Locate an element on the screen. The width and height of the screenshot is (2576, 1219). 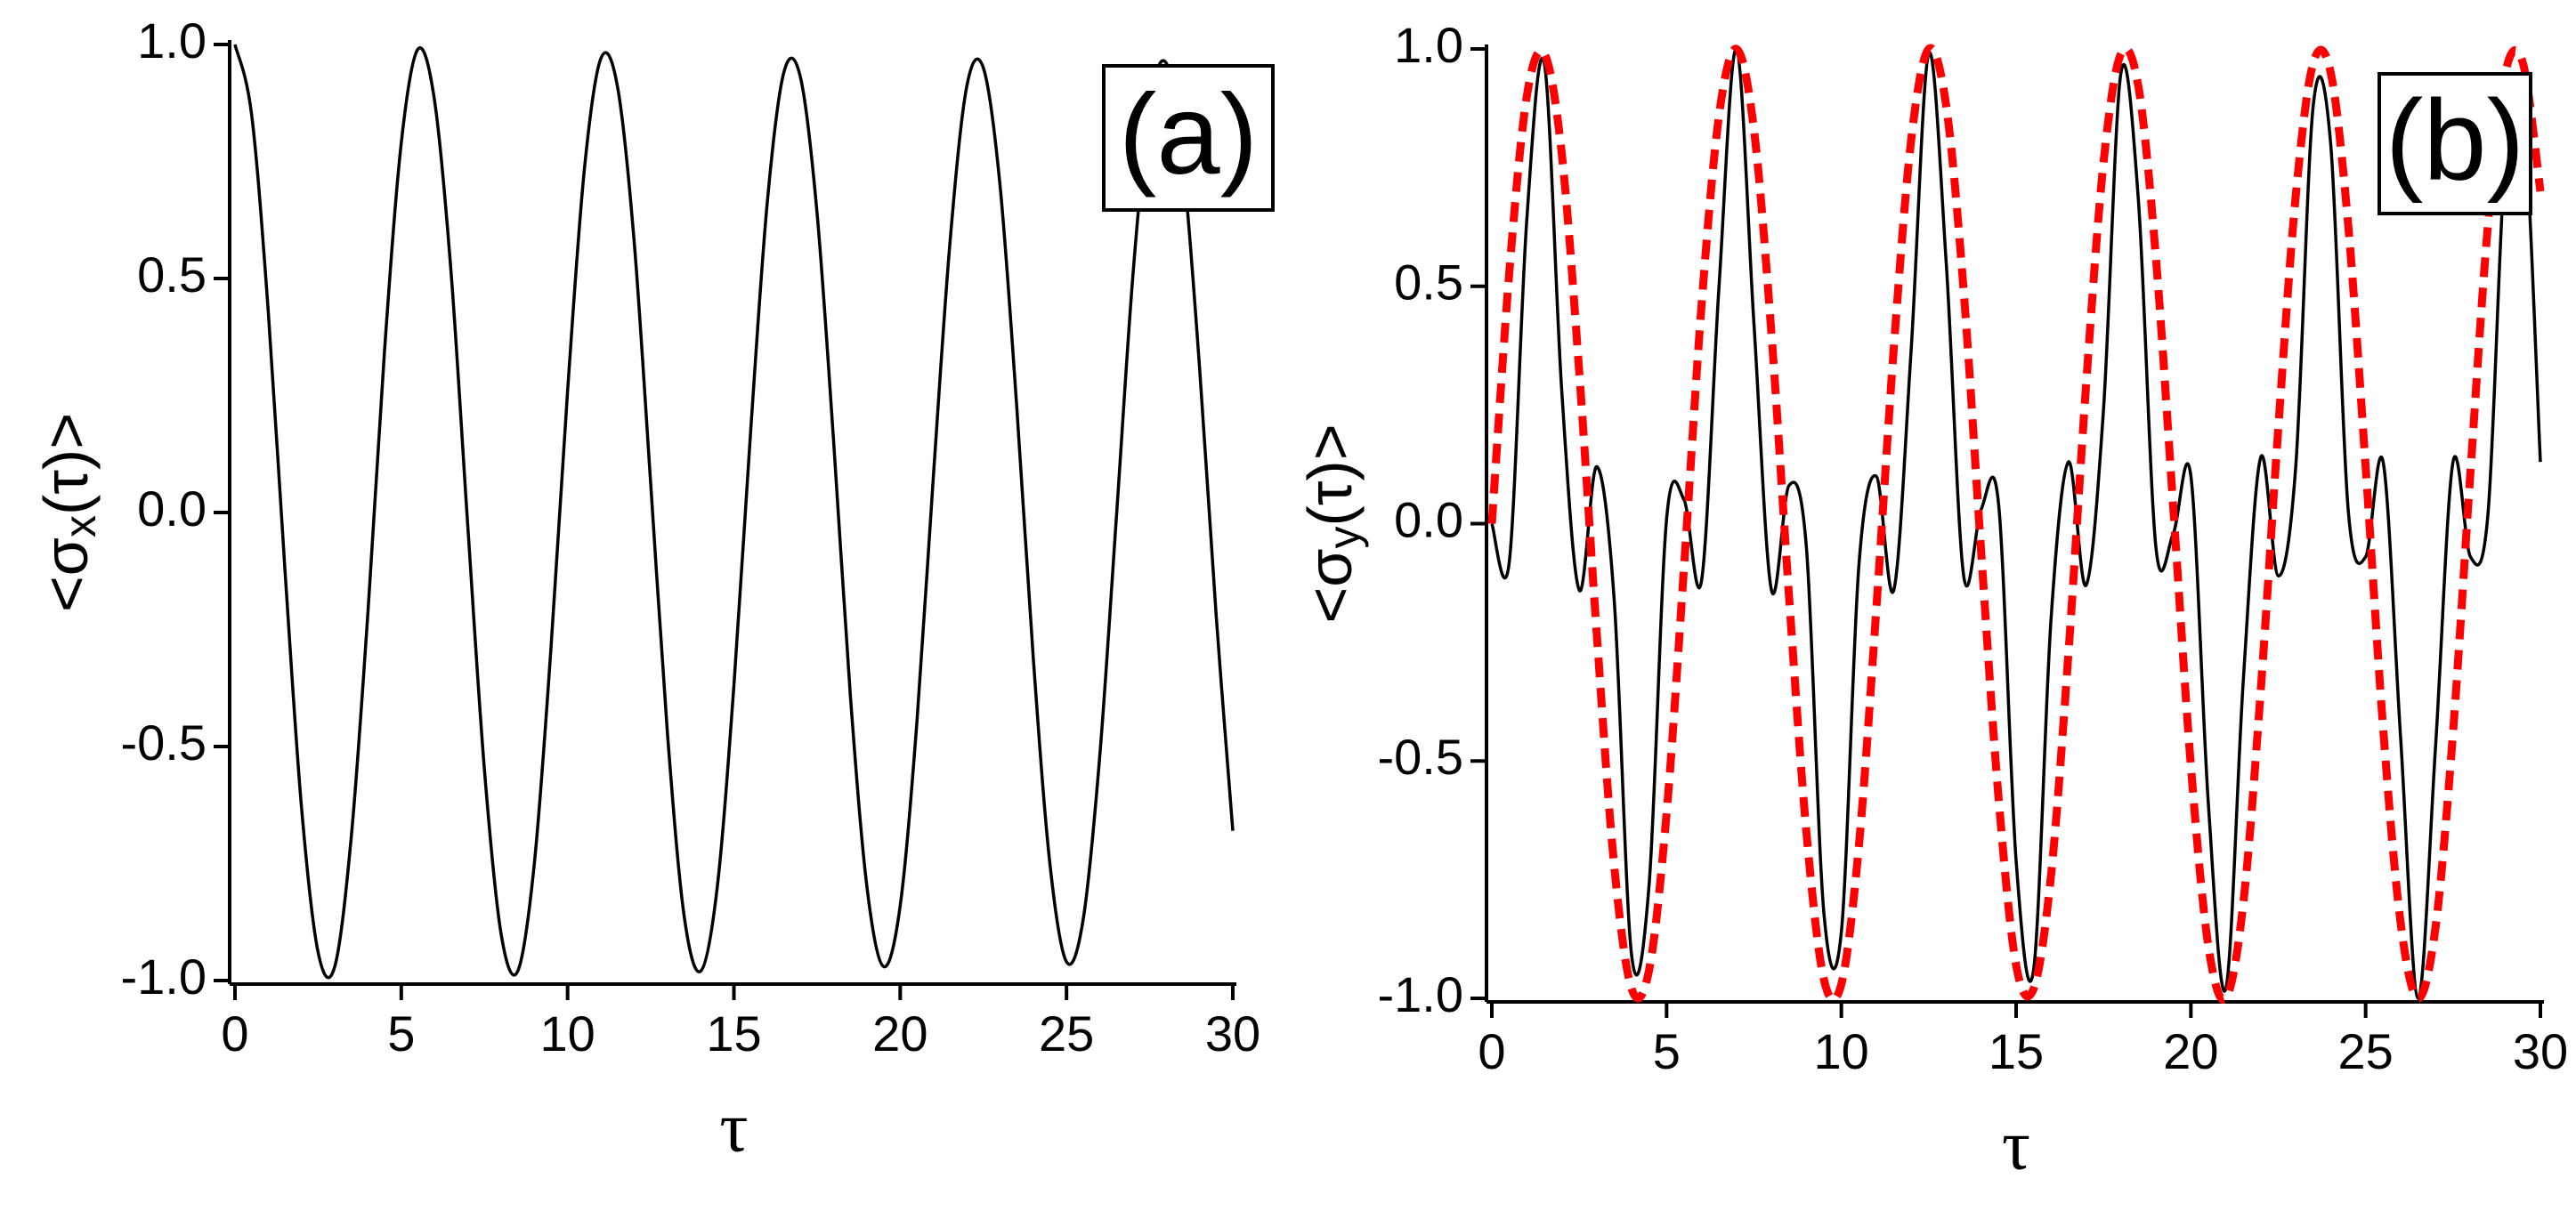
y-axis-title: <σy(τ)> is located at coordinates (1332, 523).